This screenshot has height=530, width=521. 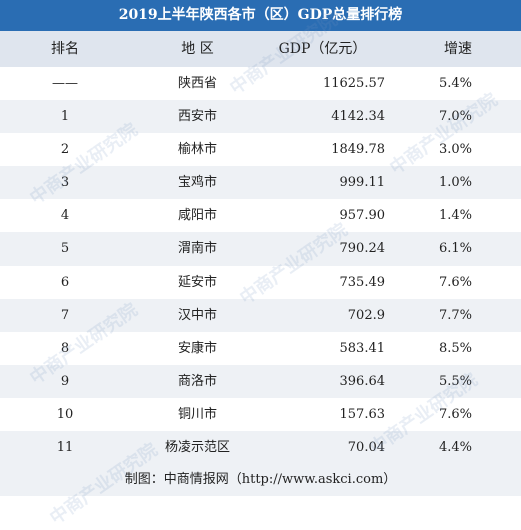 I want to click on table-cell: 1, so click(x=65, y=117).